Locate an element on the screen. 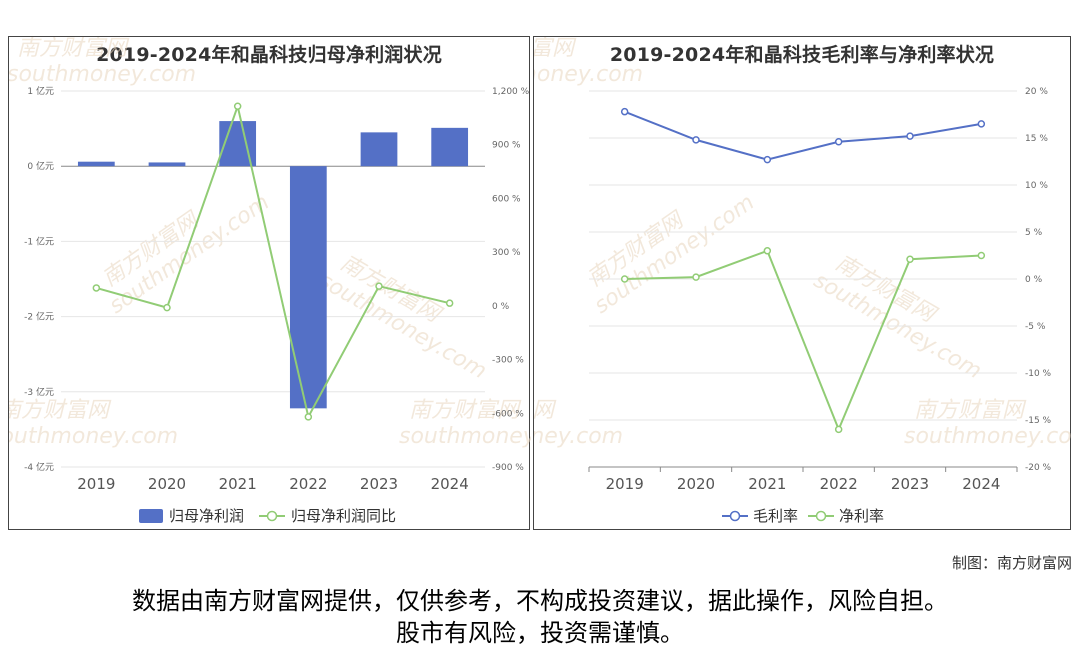 The image size is (1080, 648). y-right-tick-label: 20 % is located at coordinates (1036, 92).